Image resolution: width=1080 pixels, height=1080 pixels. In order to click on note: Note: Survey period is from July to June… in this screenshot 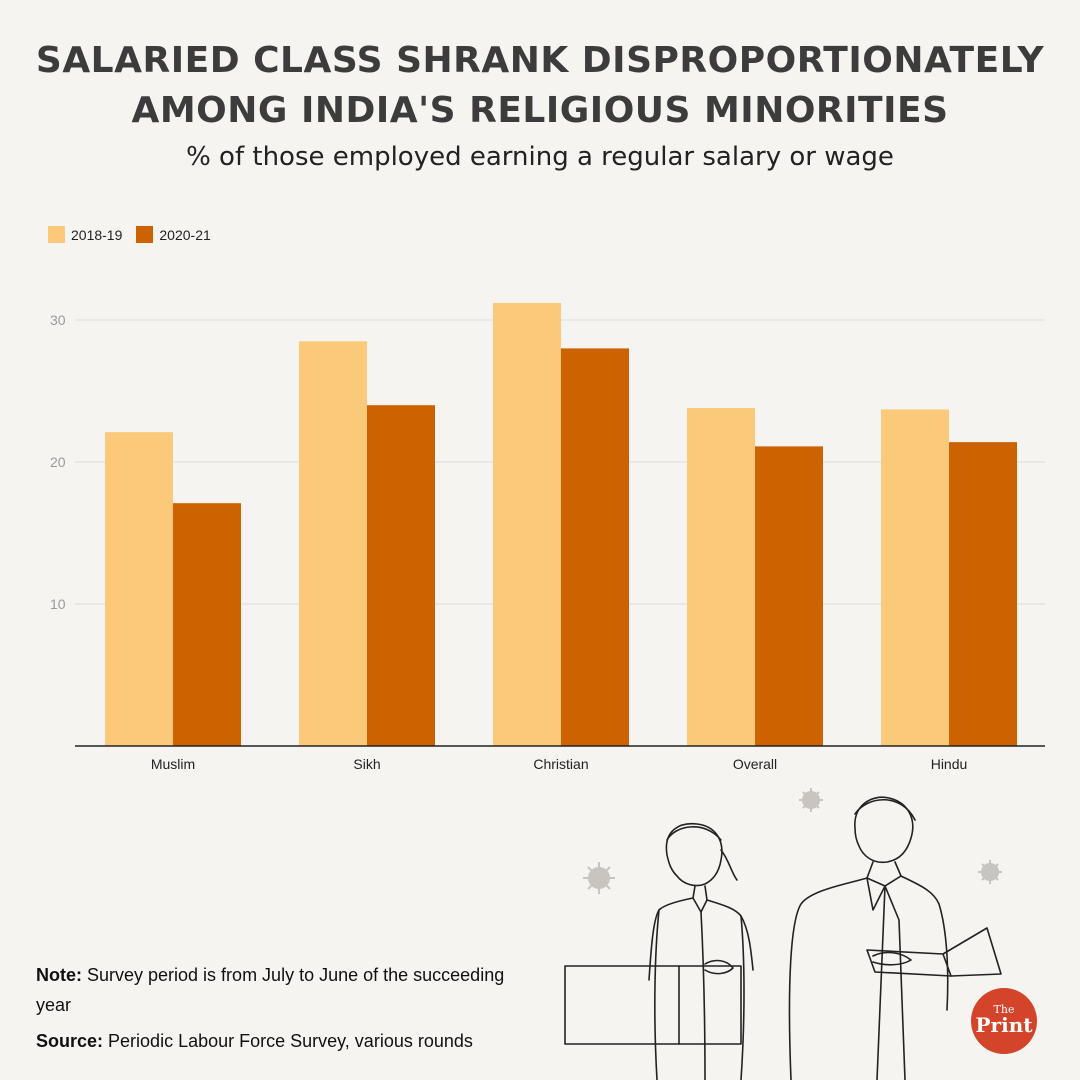, I will do `click(286, 990)`.